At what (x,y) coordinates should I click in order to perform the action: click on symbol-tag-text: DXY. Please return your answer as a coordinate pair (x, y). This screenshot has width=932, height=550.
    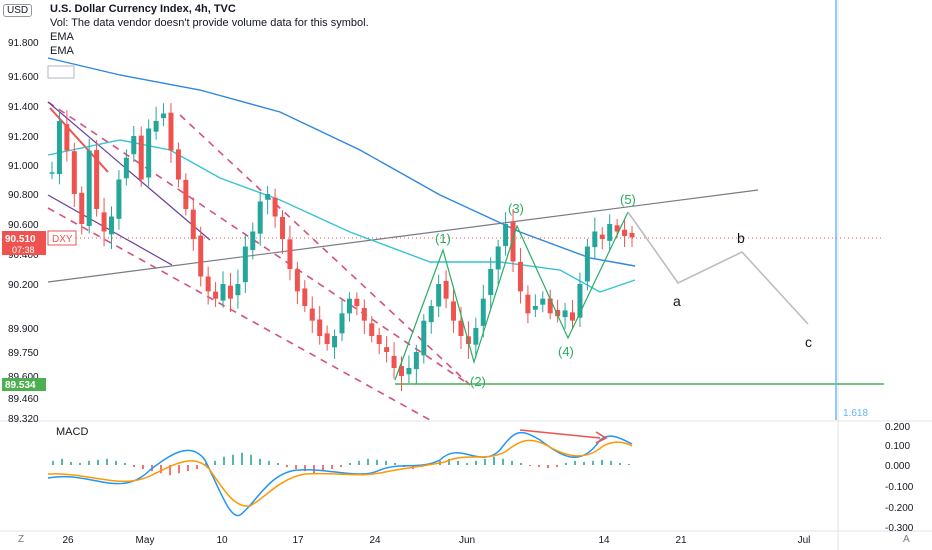
    Looking at the image, I should click on (62, 239).